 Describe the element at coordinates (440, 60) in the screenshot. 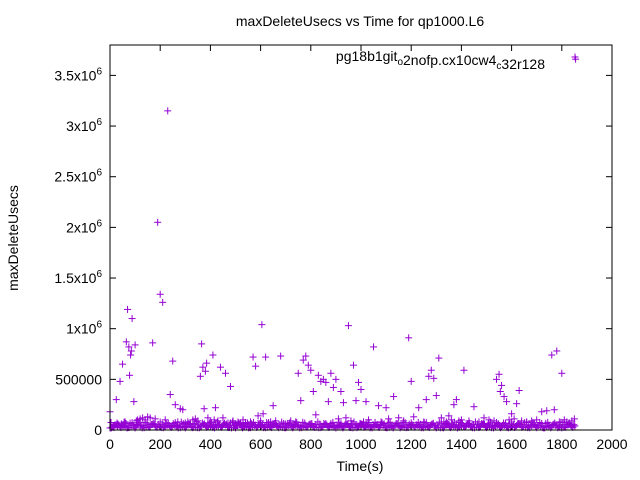

I see `legend-label: pg18b1gito2nofp.cx10cw4c32r128` at that location.